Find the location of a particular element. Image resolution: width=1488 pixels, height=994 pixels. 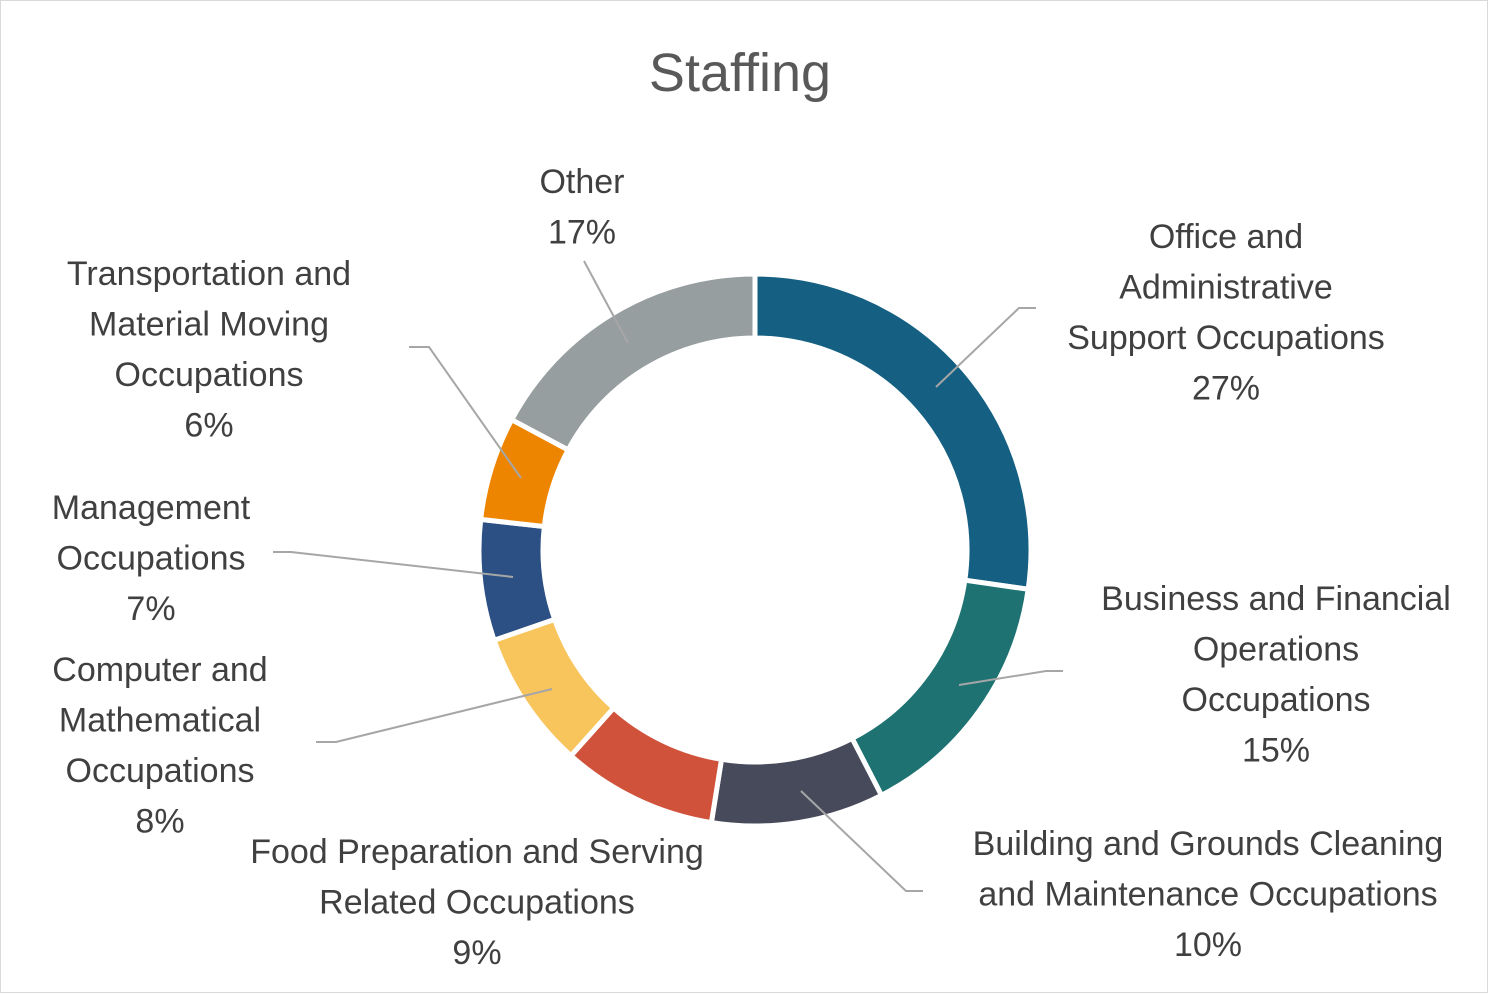

data-label-line: Building and Grounds Cleaning is located at coordinates (1208, 844).